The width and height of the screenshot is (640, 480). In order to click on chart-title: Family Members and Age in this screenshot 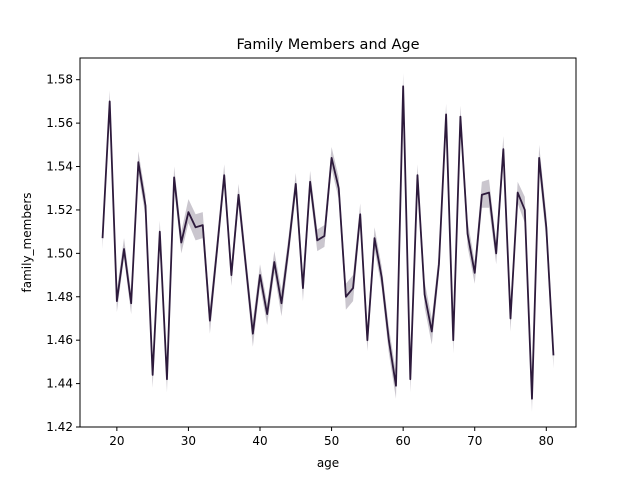, I will do `click(327, 45)`.